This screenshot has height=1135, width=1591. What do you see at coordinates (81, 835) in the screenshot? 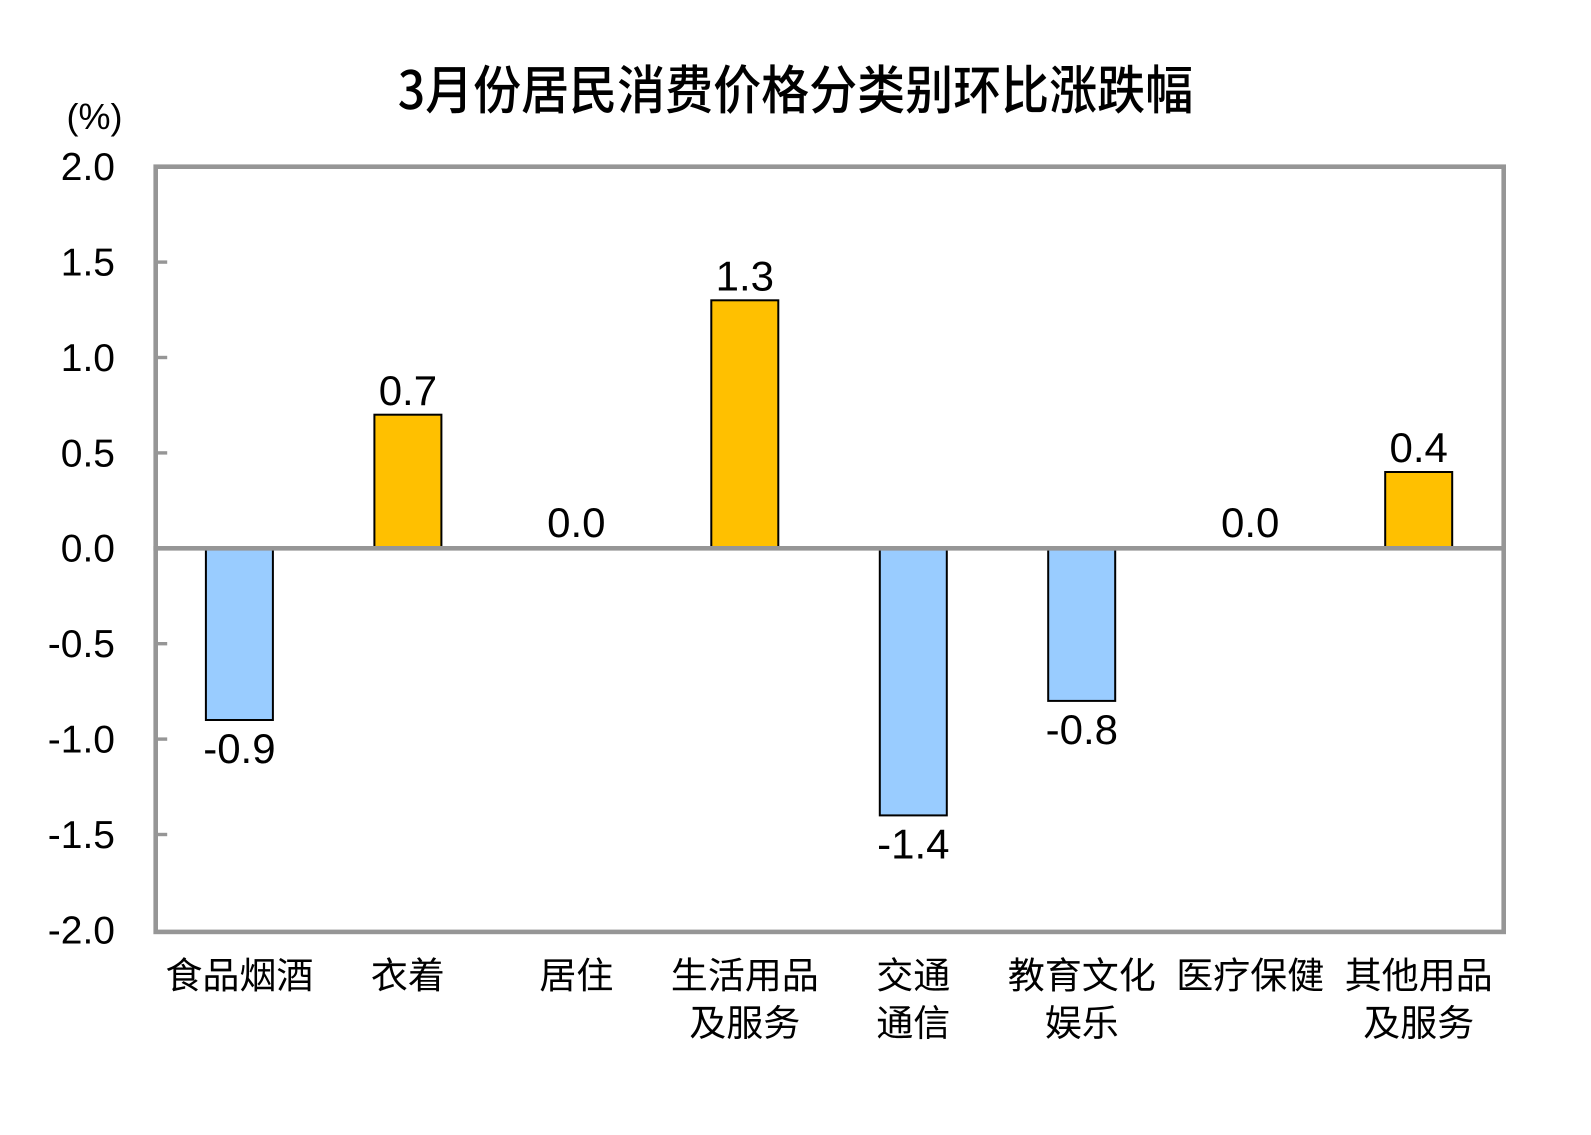
I see `svg-text: -1.5` at bounding box center [81, 835].